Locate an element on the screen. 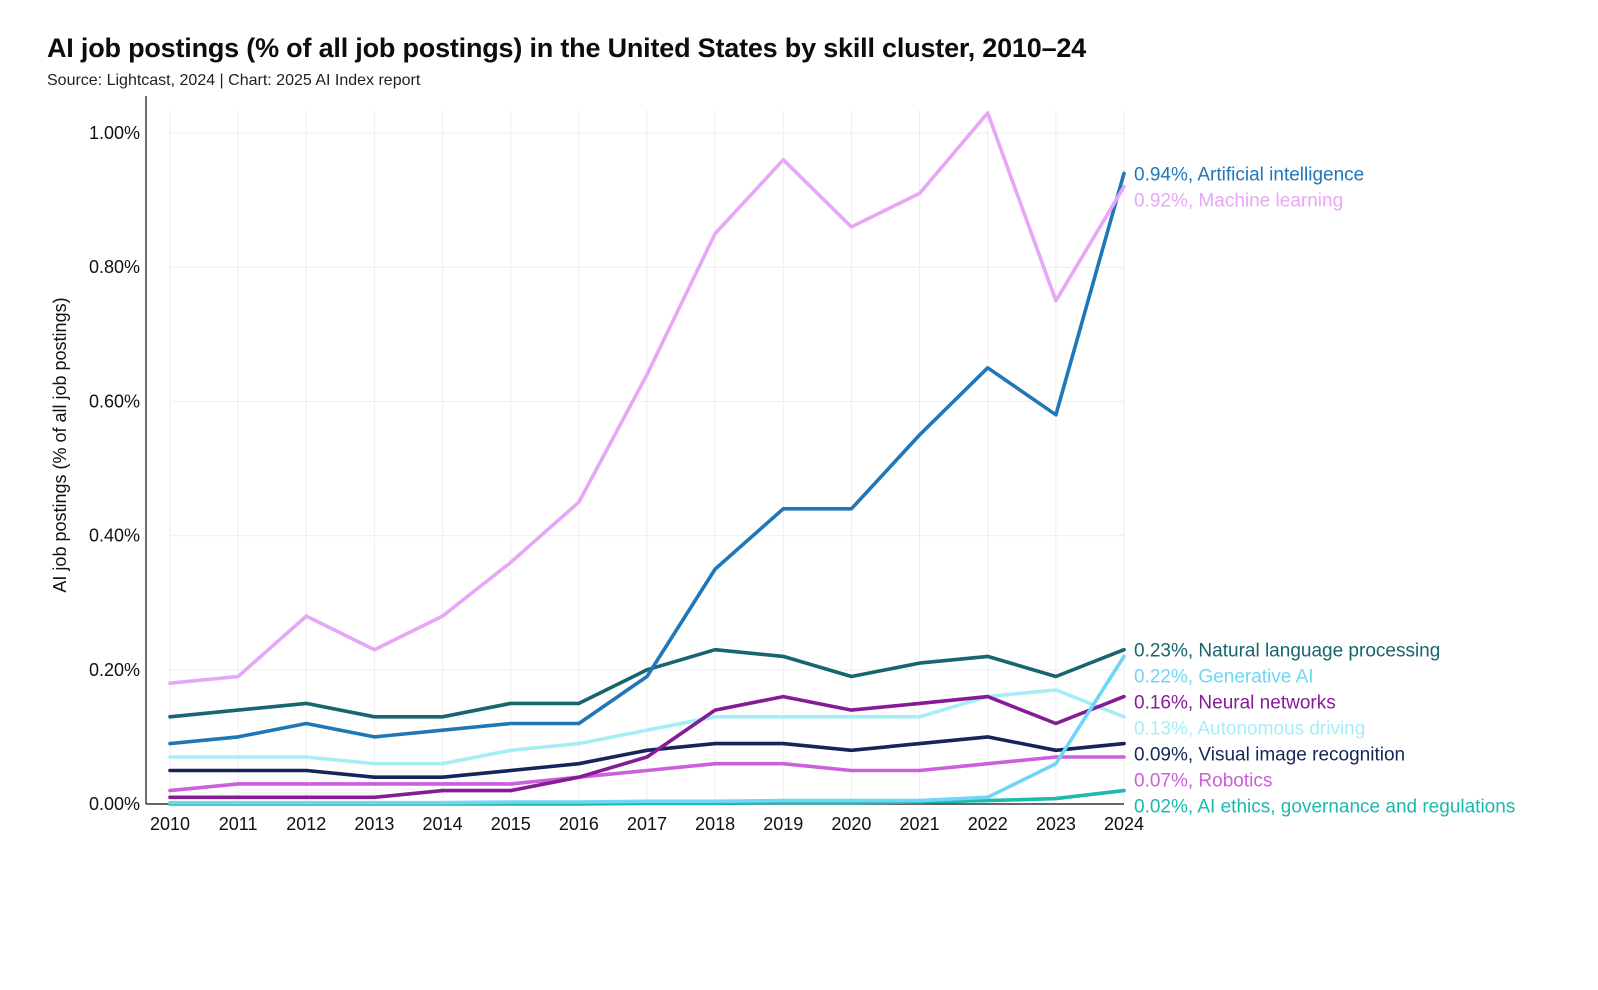  series-line-visual-image-recognition is located at coordinates (647, 757).